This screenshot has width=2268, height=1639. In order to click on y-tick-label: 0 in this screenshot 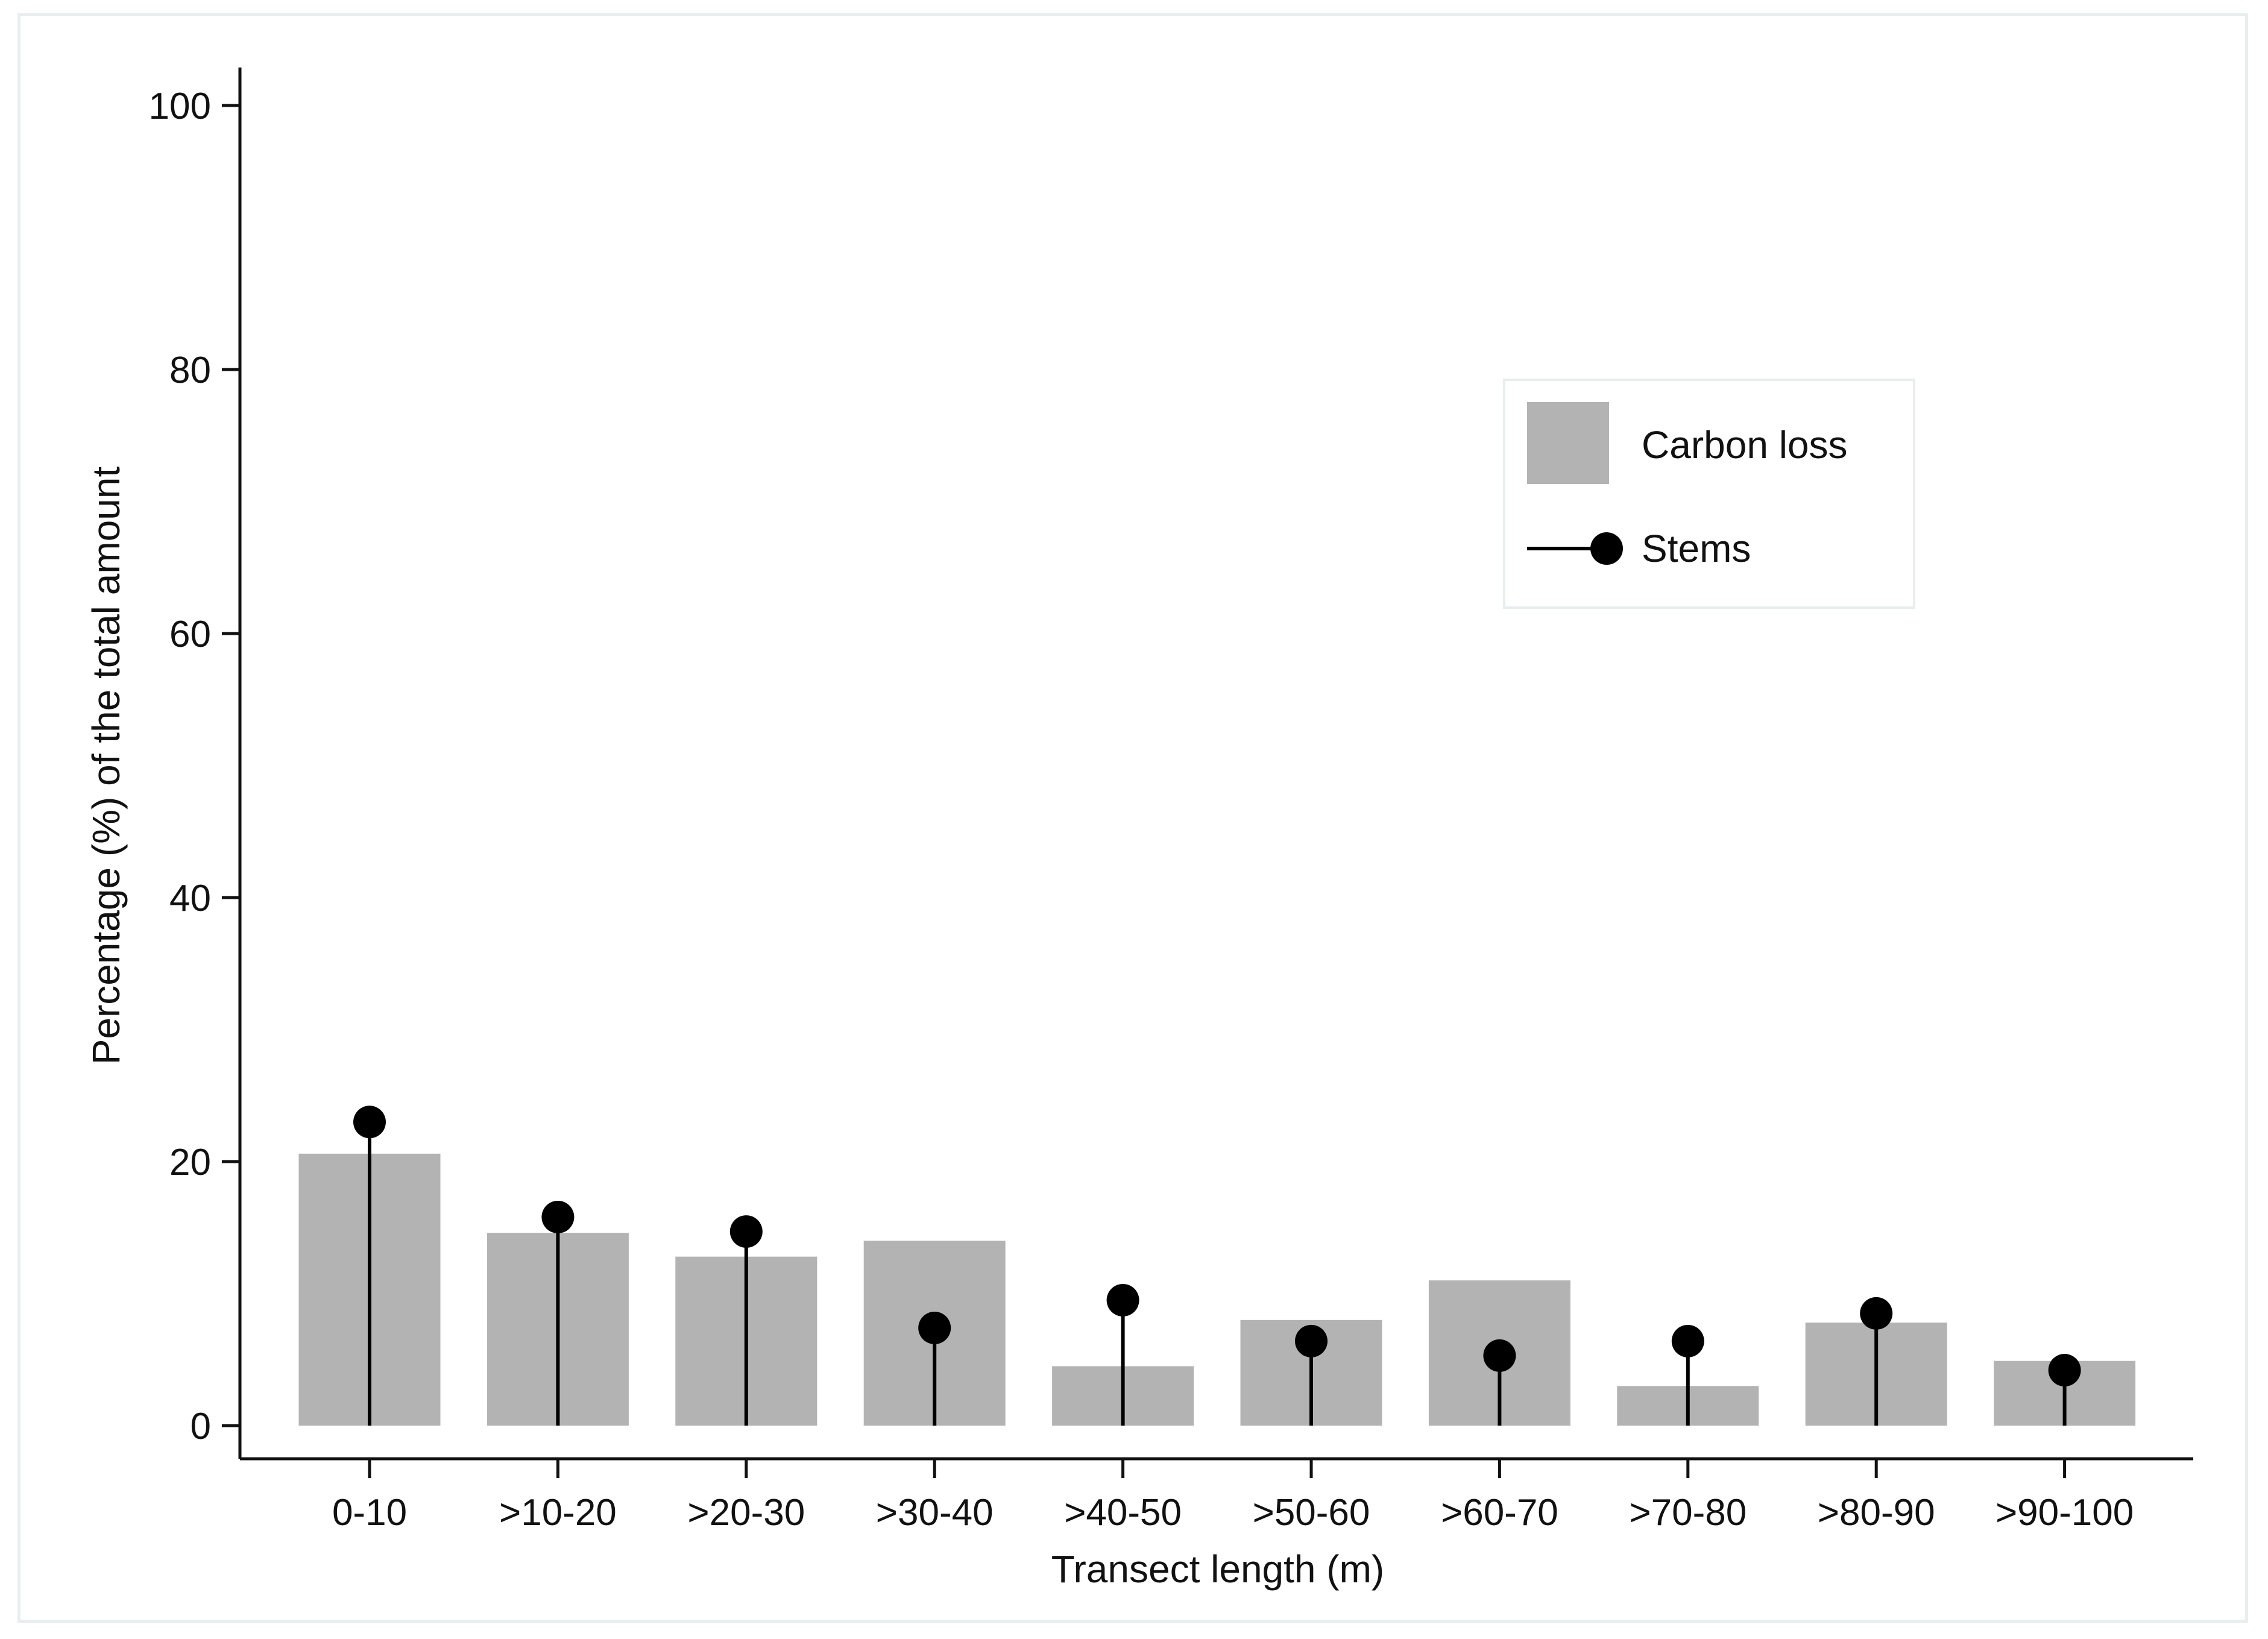, I will do `click(201, 1426)`.